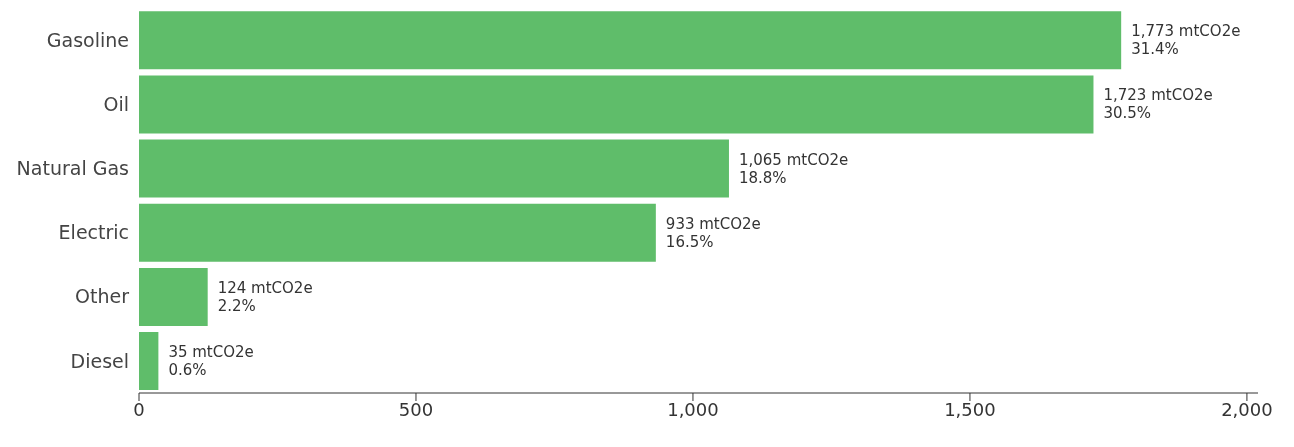 Image resolution: width=1294 pixels, height=447 pixels. Describe the element at coordinates (1186, 39) in the screenshot. I see `data-label: 1,773 mtCO2e 31.4%` at that location.